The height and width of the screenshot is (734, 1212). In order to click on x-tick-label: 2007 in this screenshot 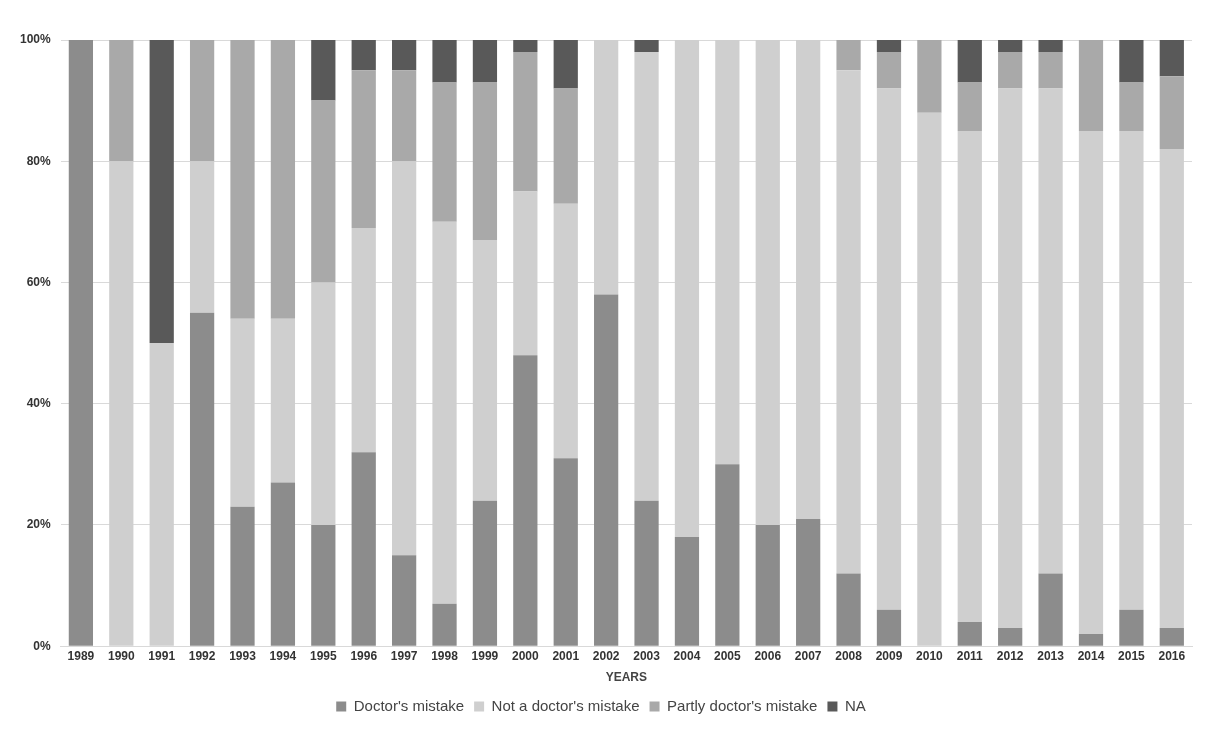, I will do `click(808, 655)`.